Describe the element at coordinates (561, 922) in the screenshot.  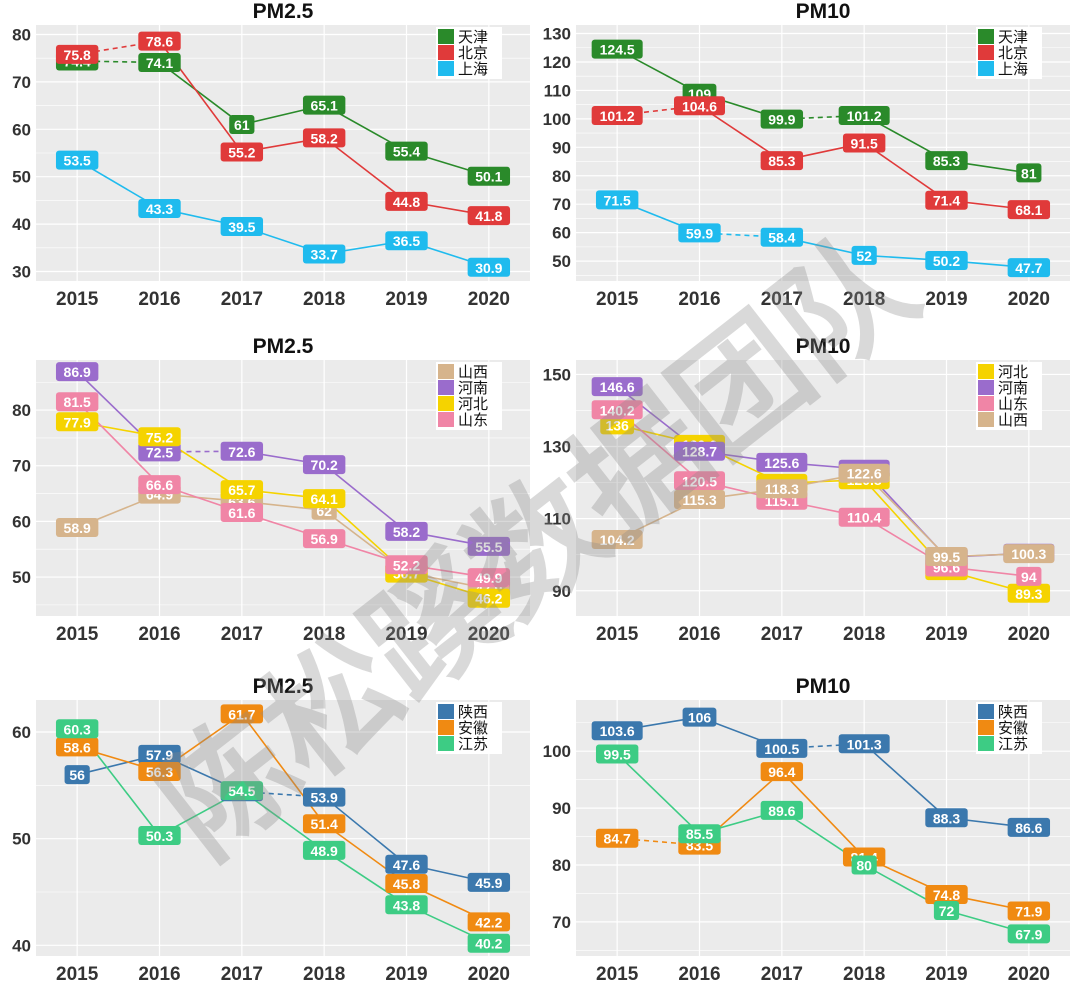
I see `y-tick-label: 70` at that location.